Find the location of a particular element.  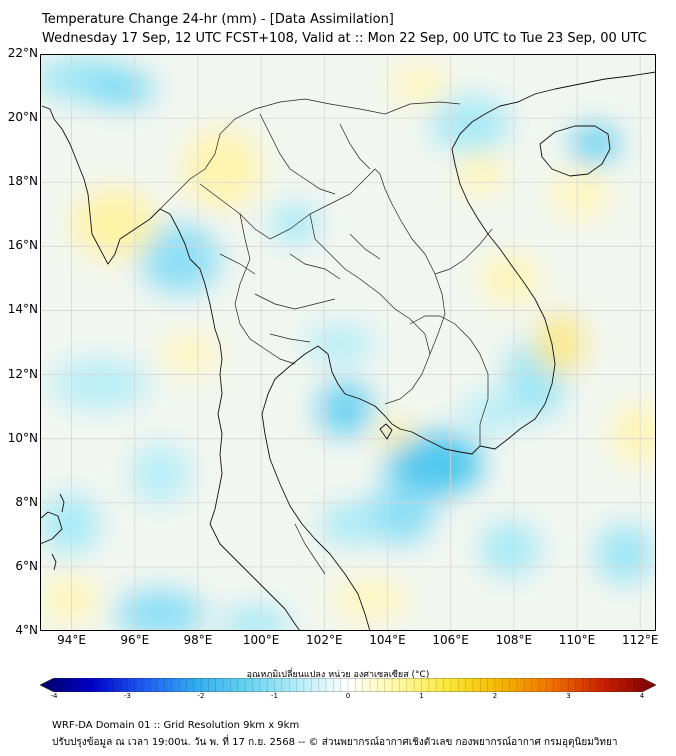

longitude-label: 108°E is located at coordinates (514, 640).